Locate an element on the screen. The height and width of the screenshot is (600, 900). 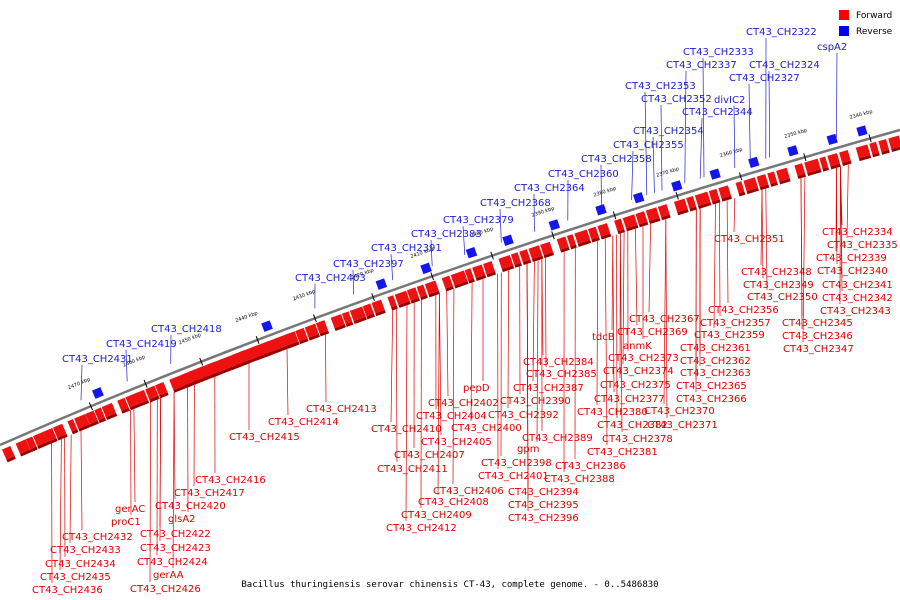
gene-label-ct43-ch2418: CT43_CH2418 is located at coordinates (186, 329).